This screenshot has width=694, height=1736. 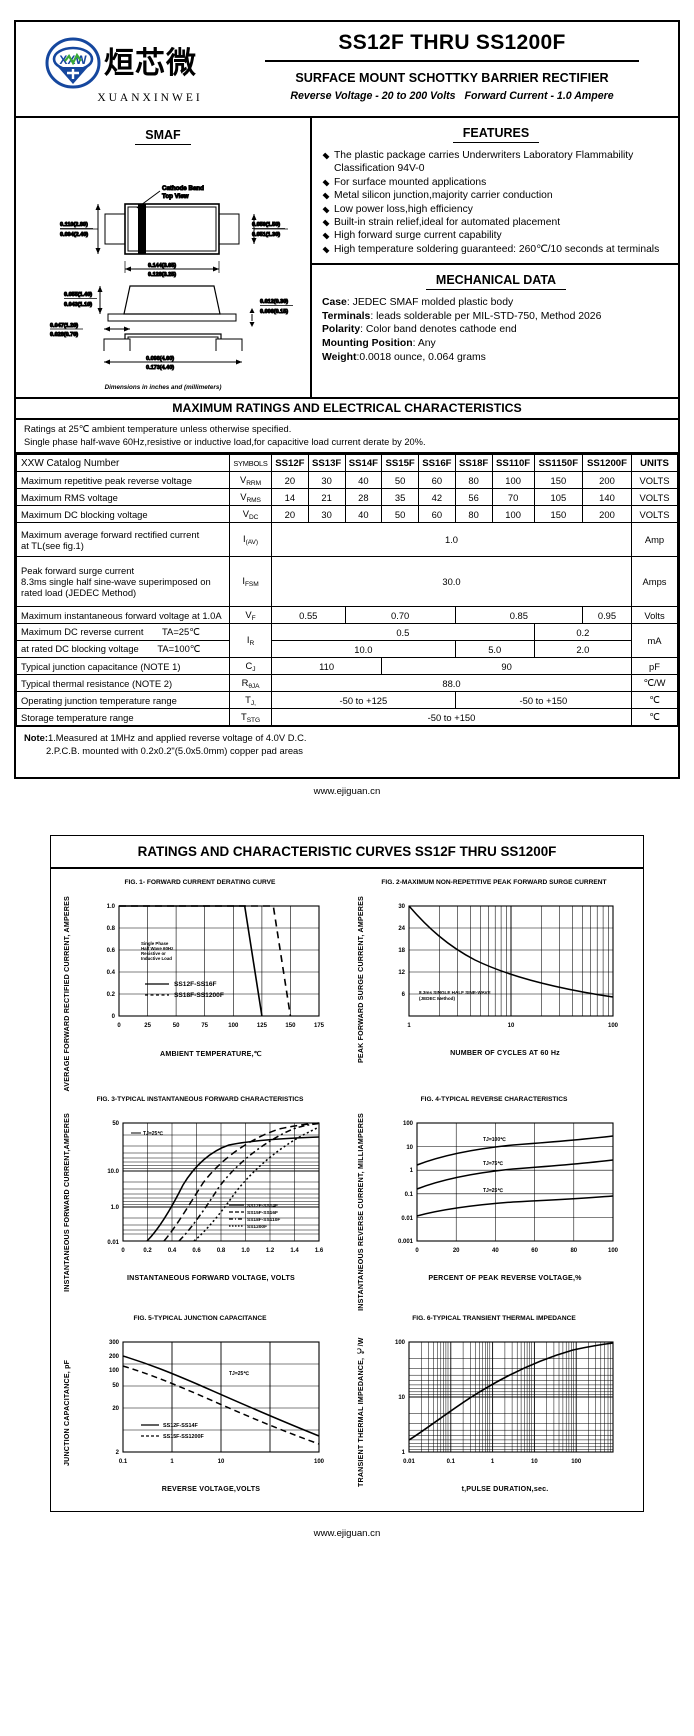 I want to click on symbol-main: T, so click(x=248, y=699).